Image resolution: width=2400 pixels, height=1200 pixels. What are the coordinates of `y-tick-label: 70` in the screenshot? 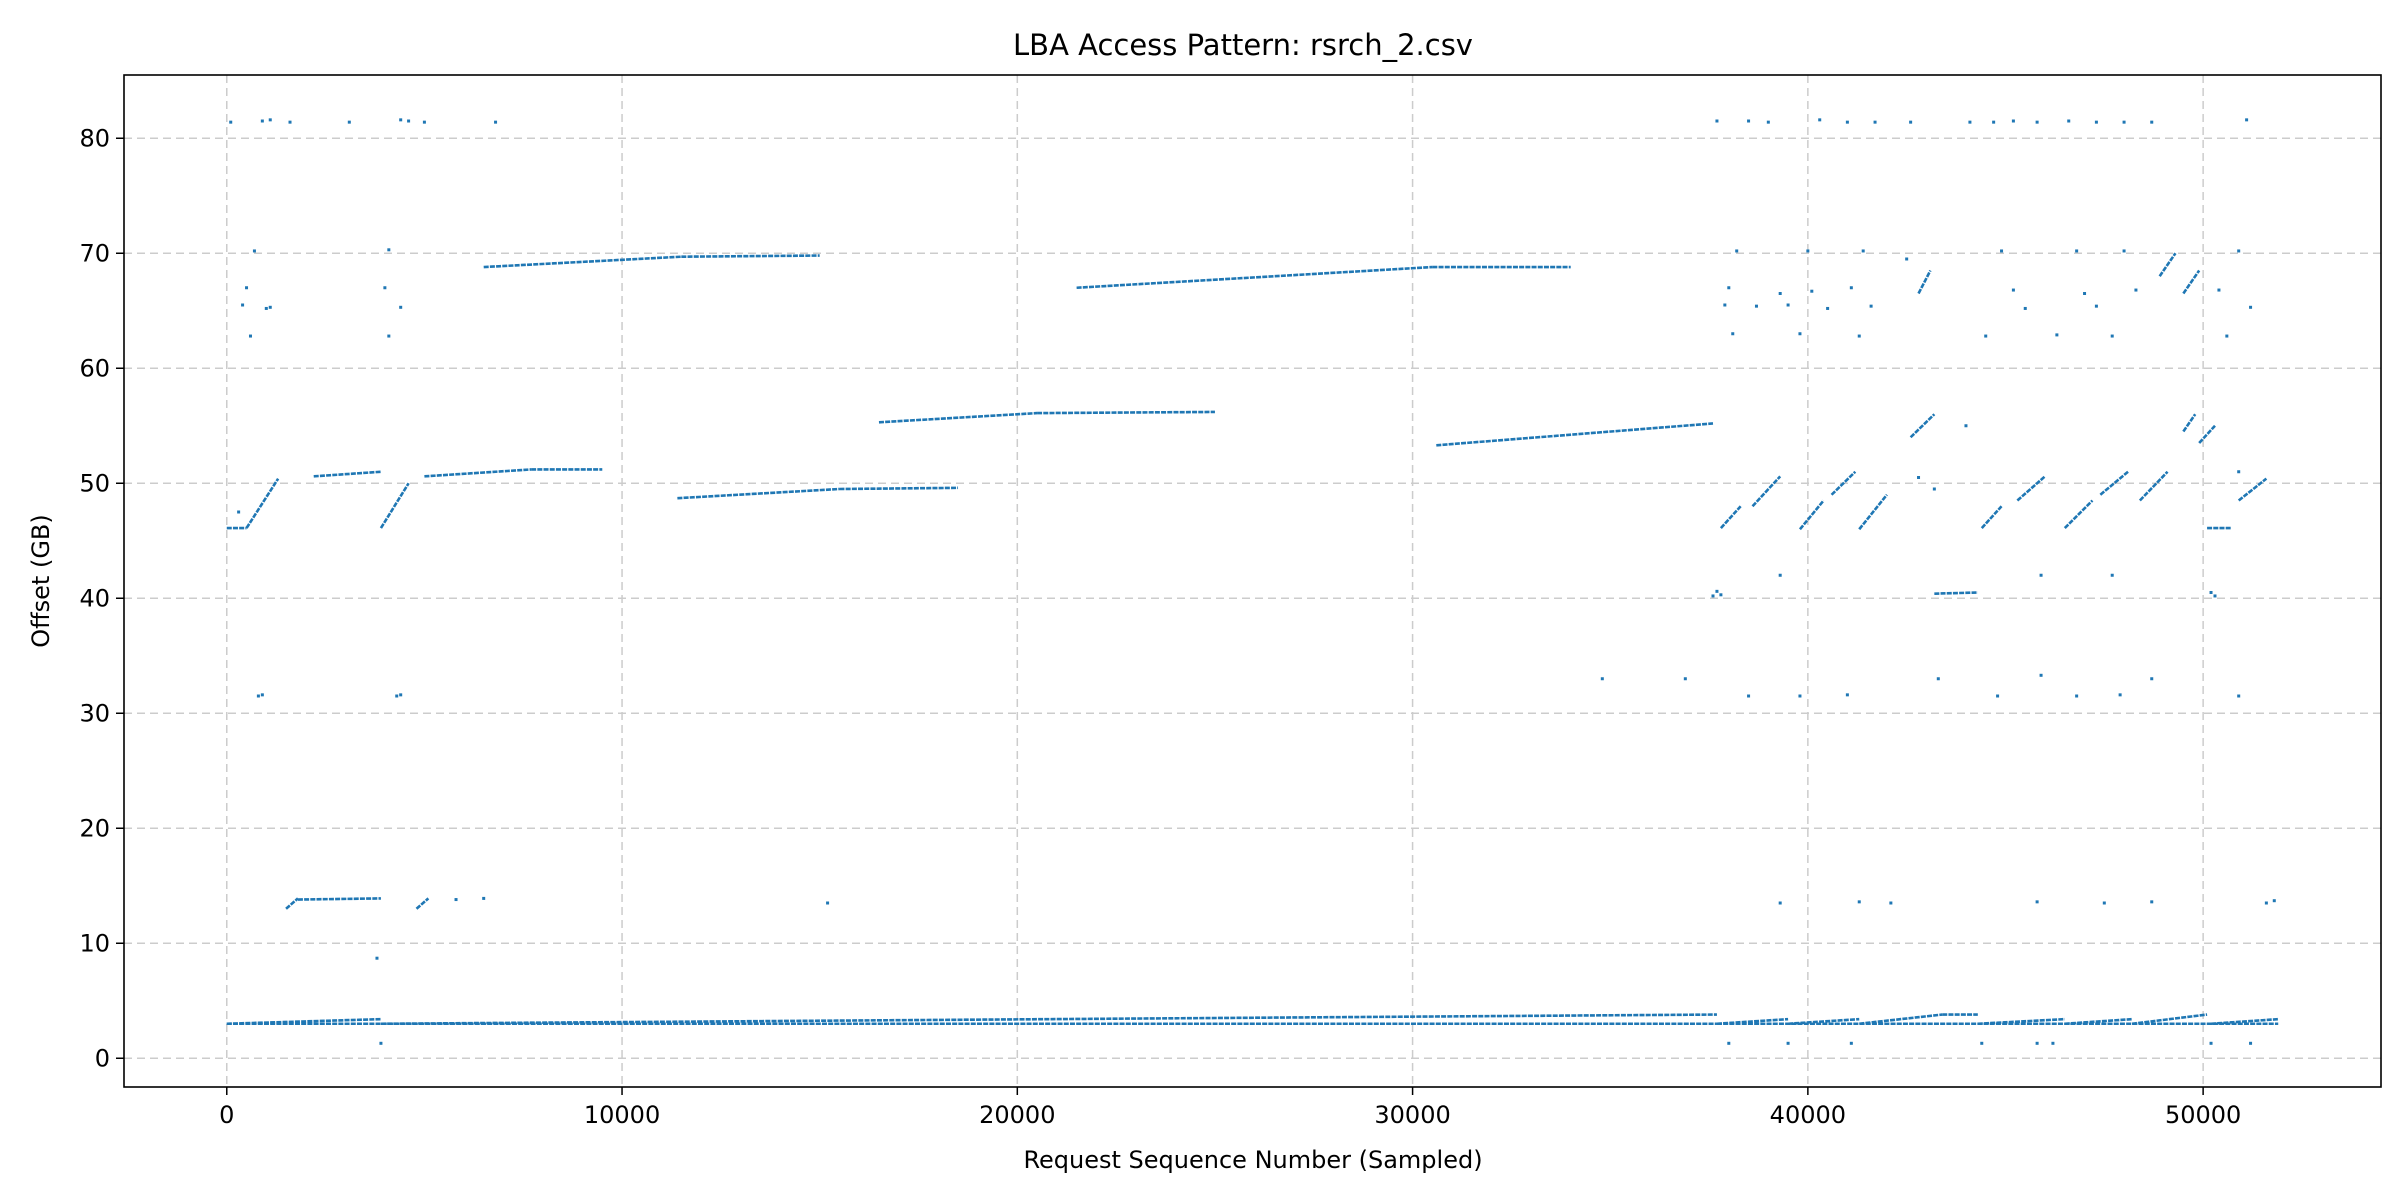 It's located at (94, 253).